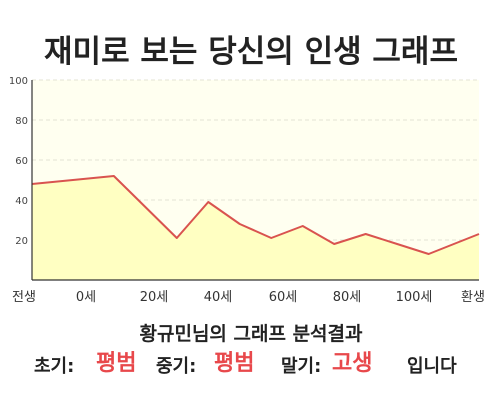  What do you see at coordinates (18, 81) in the screenshot?
I see `y-tick-label: 100` at bounding box center [18, 81].